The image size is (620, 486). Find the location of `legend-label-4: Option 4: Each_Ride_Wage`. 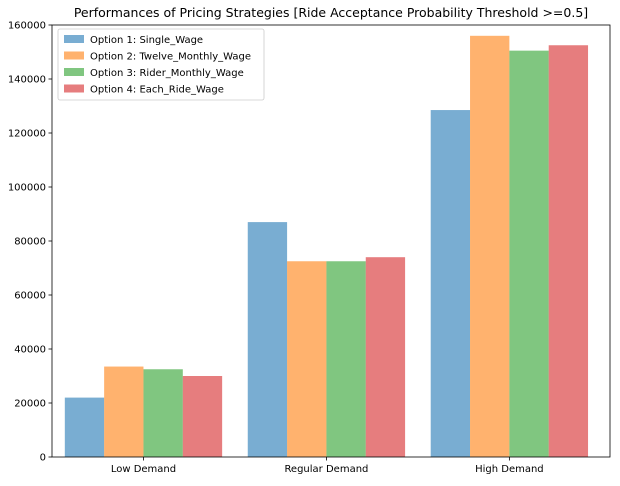

legend-label-4: Option 4: Each_Ride_Wage is located at coordinates (157, 90).